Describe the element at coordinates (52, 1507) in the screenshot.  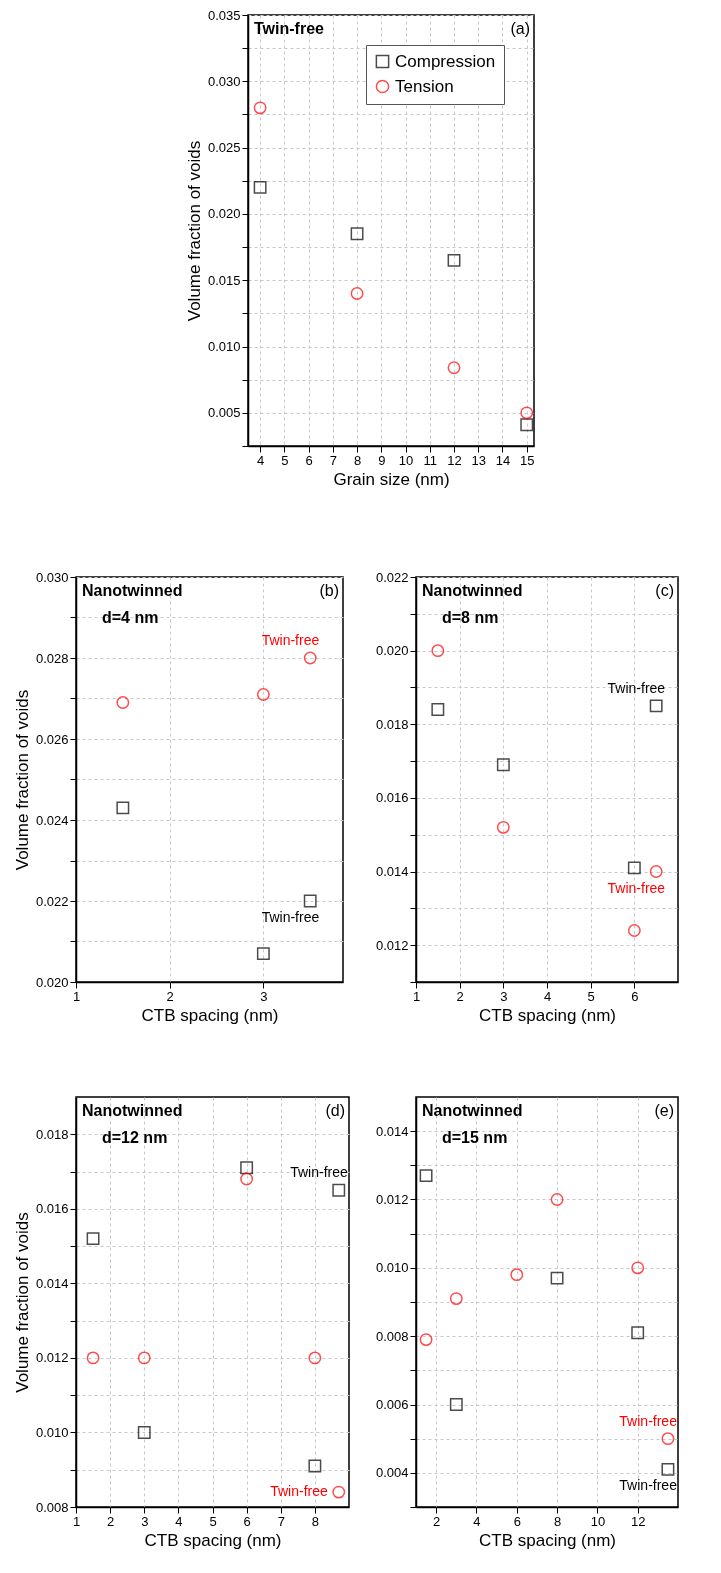
I see `y-tick-label: 0.008` at that location.